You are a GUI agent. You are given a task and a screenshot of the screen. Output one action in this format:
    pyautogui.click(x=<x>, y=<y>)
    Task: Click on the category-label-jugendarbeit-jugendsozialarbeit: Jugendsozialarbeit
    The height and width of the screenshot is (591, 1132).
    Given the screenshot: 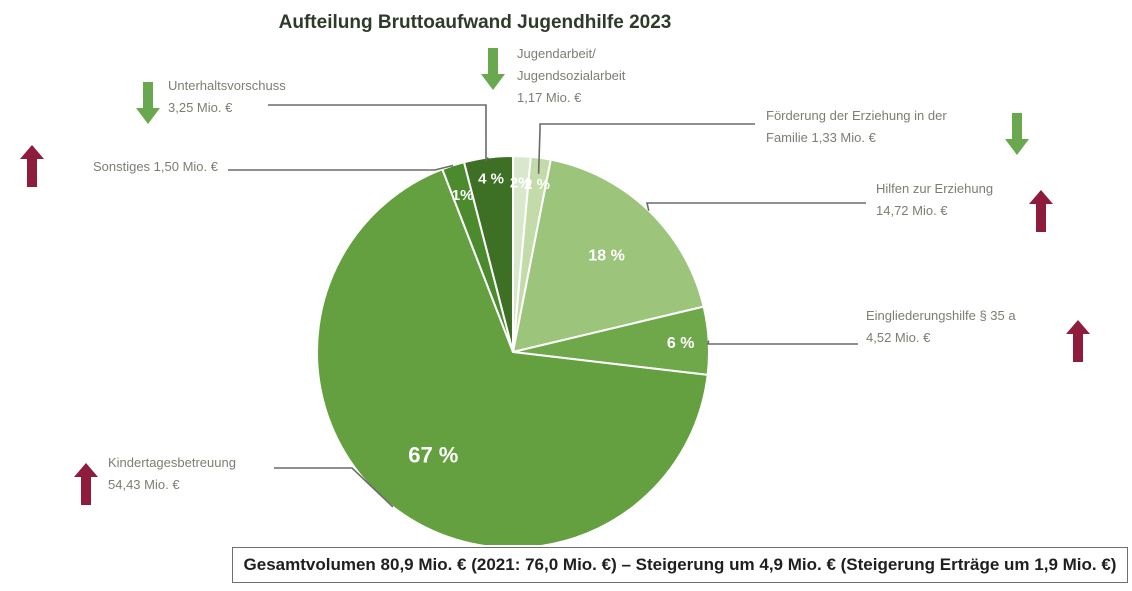 What is the action you would take?
    pyautogui.click(x=571, y=75)
    